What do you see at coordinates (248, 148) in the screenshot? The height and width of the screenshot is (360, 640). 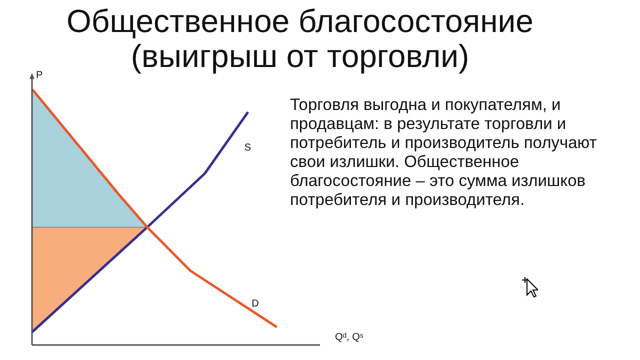 I see `series-label: S` at bounding box center [248, 148].